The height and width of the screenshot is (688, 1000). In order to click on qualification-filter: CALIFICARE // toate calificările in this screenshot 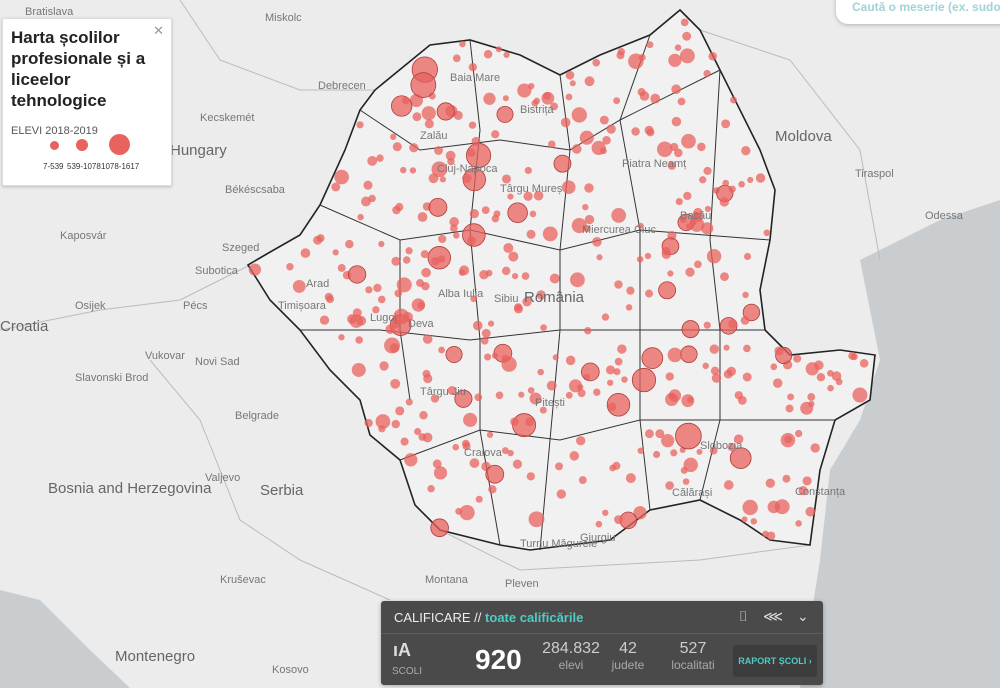, I will do `click(488, 617)`.